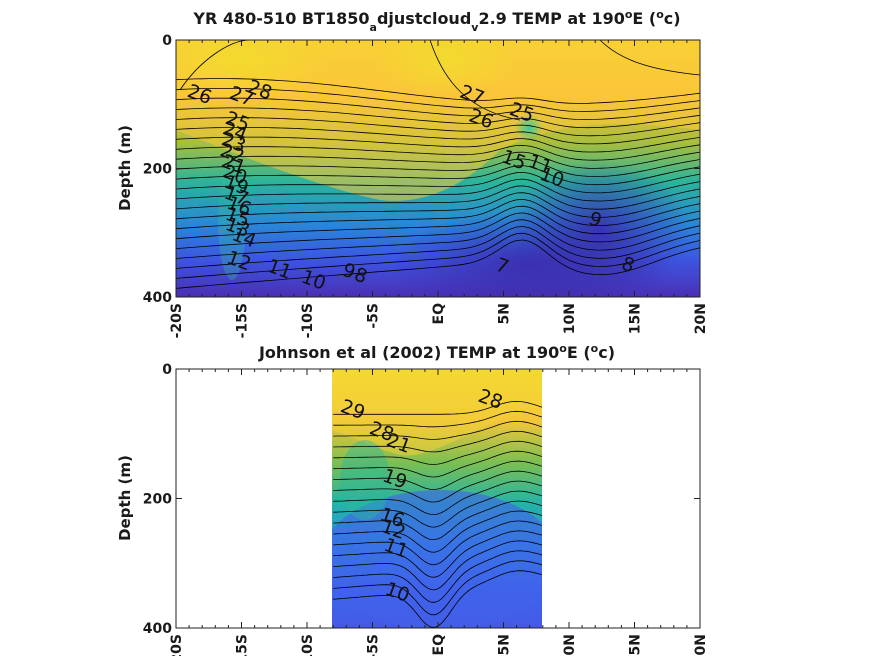 The width and height of the screenshot is (875, 660). I want to click on y-axis-label-1: Depth (m), so click(125, 168).